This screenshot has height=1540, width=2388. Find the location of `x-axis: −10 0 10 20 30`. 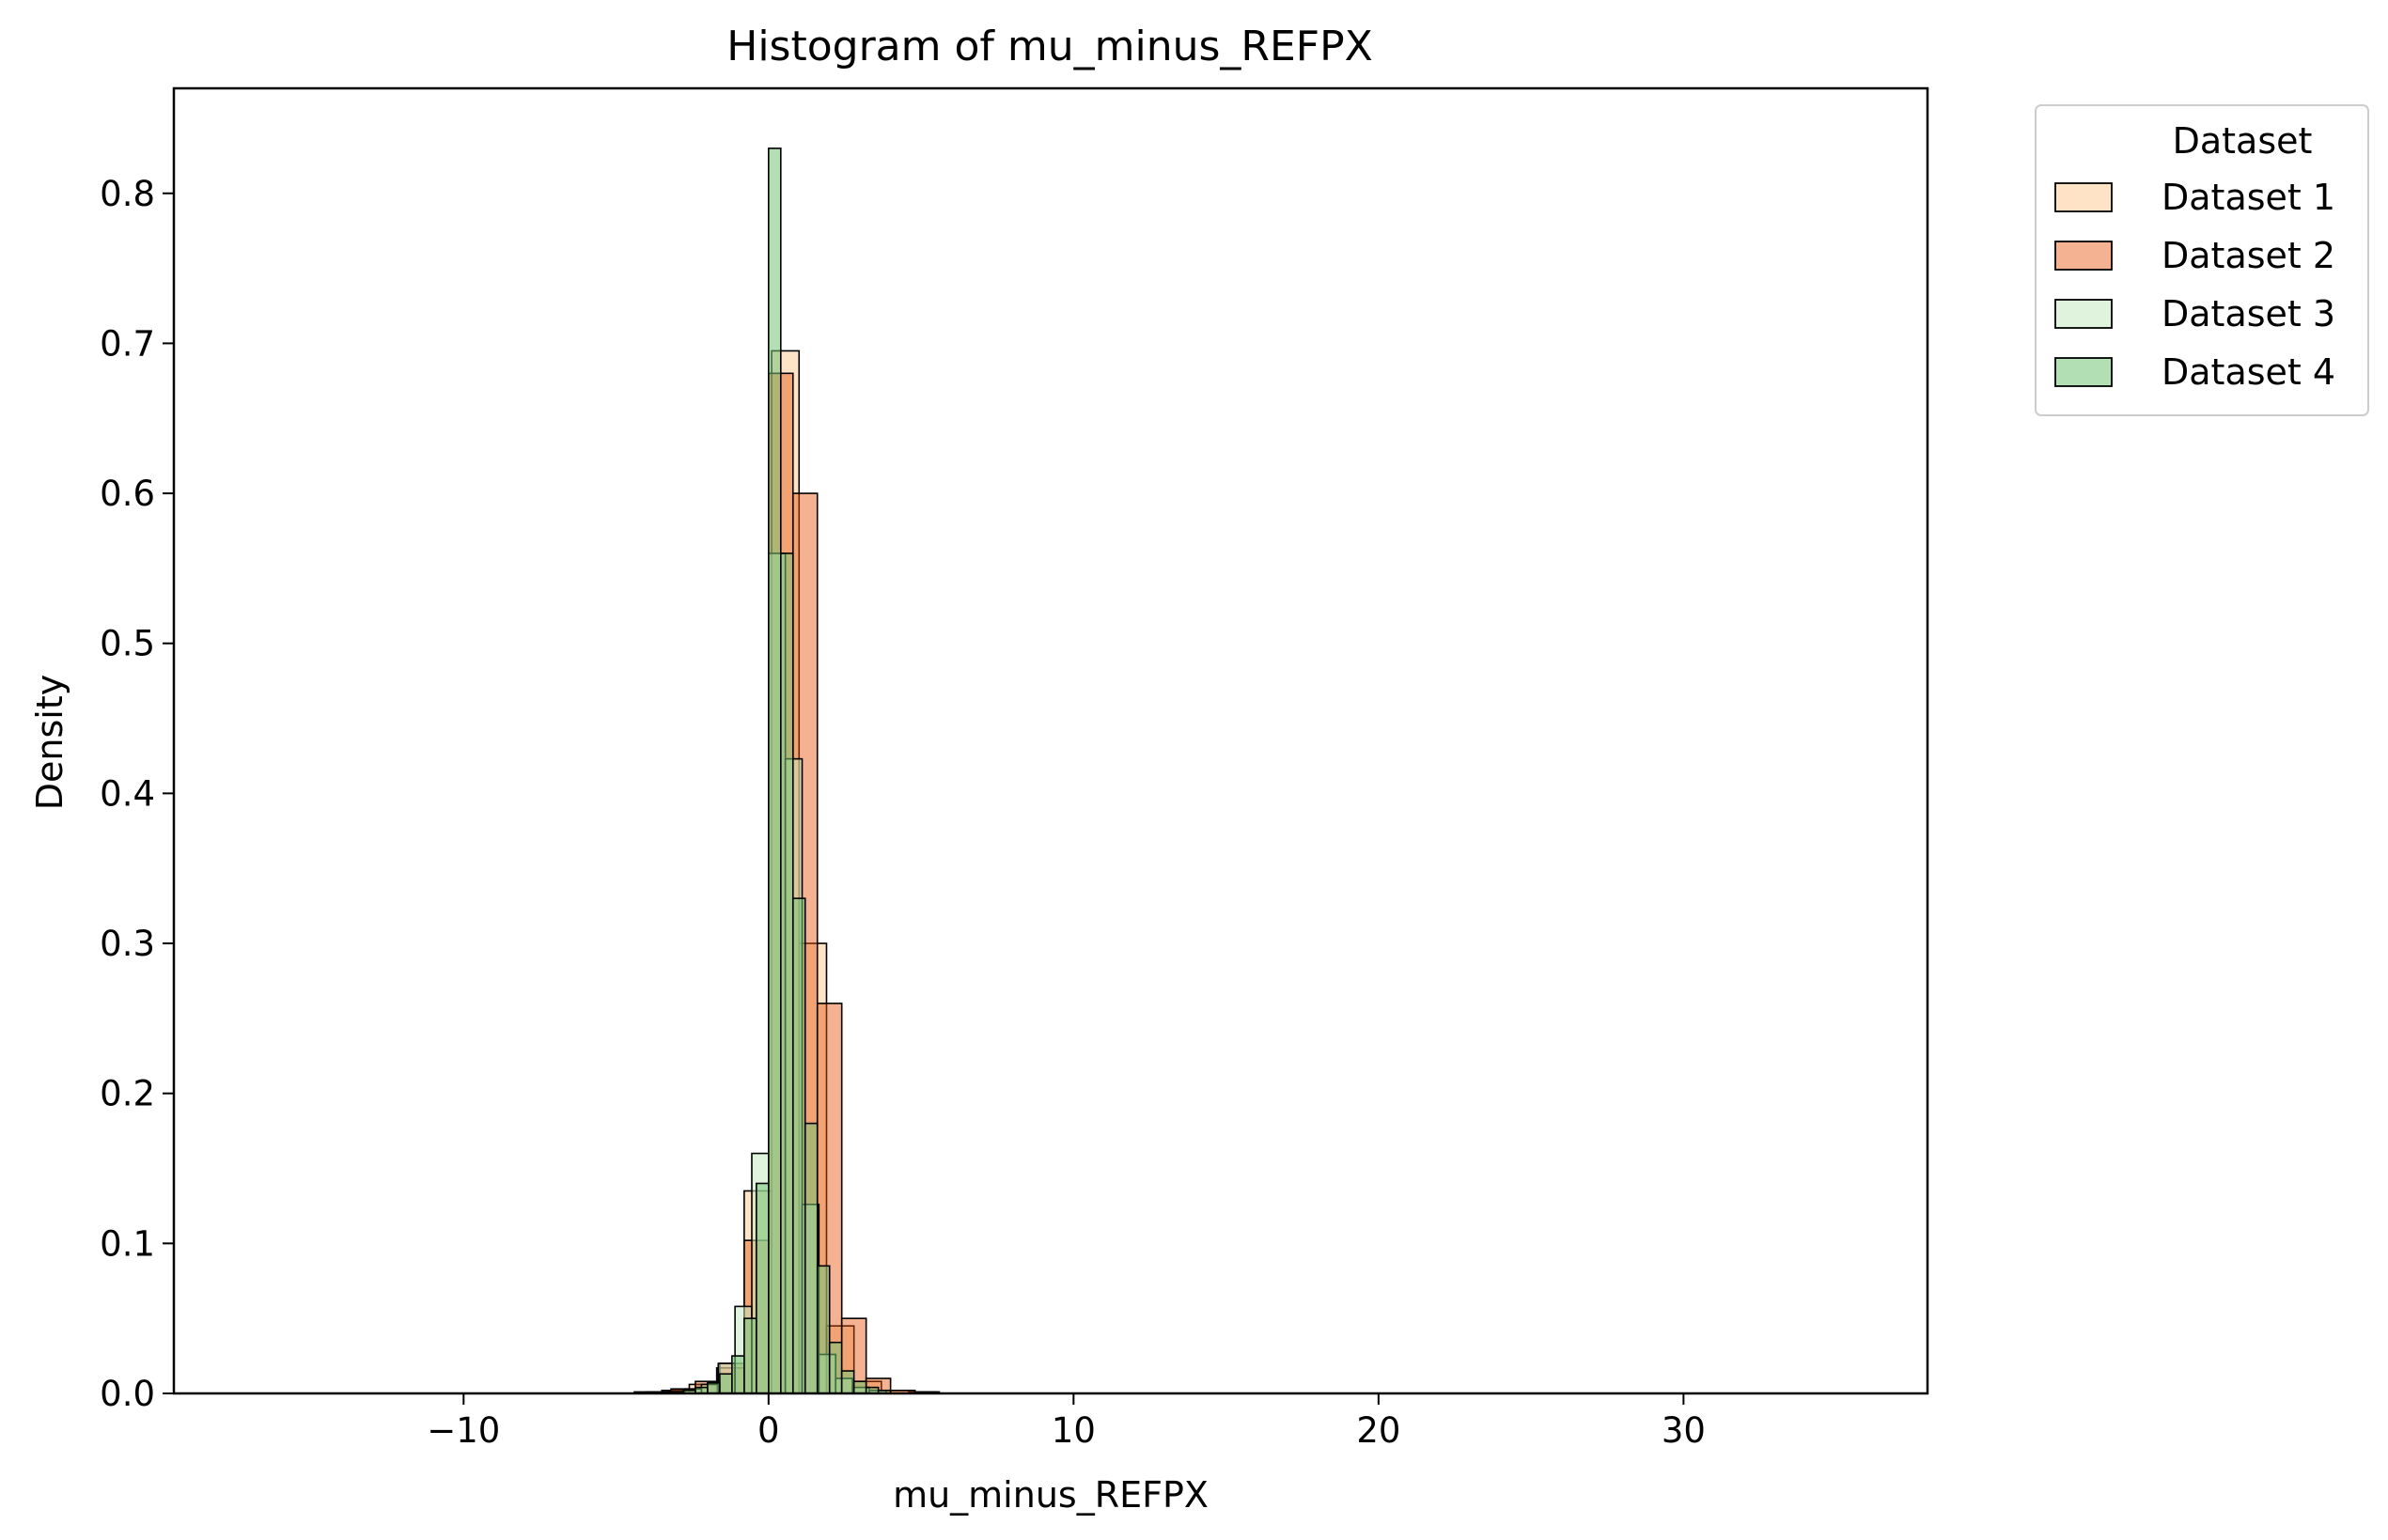

x-axis: −10 0 10 20 30 is located at coordinates (1066, 1422).